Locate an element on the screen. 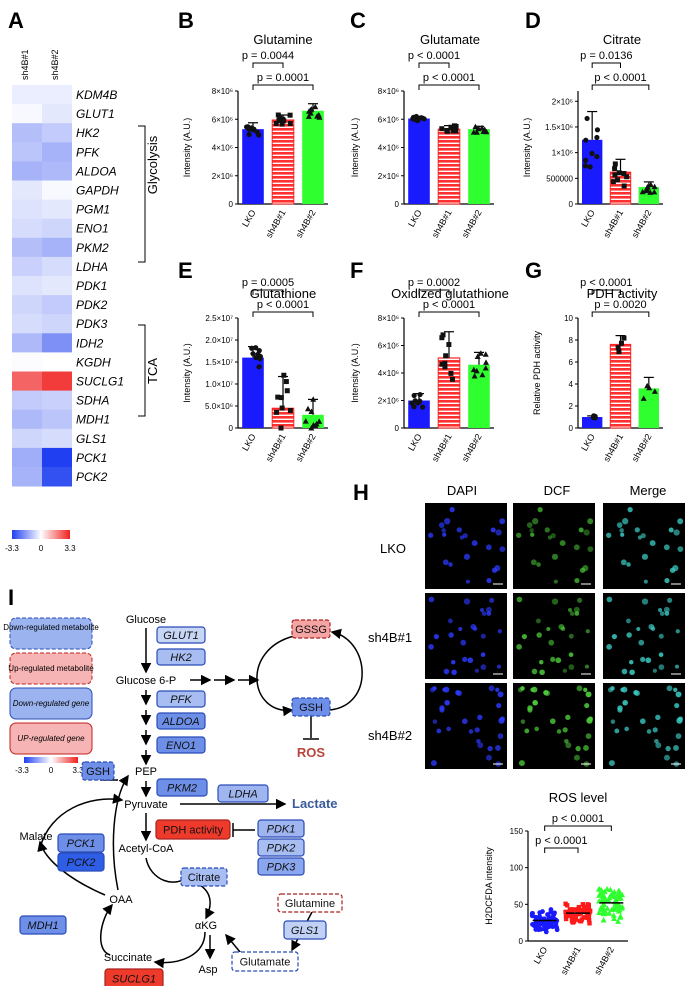 The image size is (693, 986). pathway-box-label-pdh: PDH activity is located at coordinates (193, 831).